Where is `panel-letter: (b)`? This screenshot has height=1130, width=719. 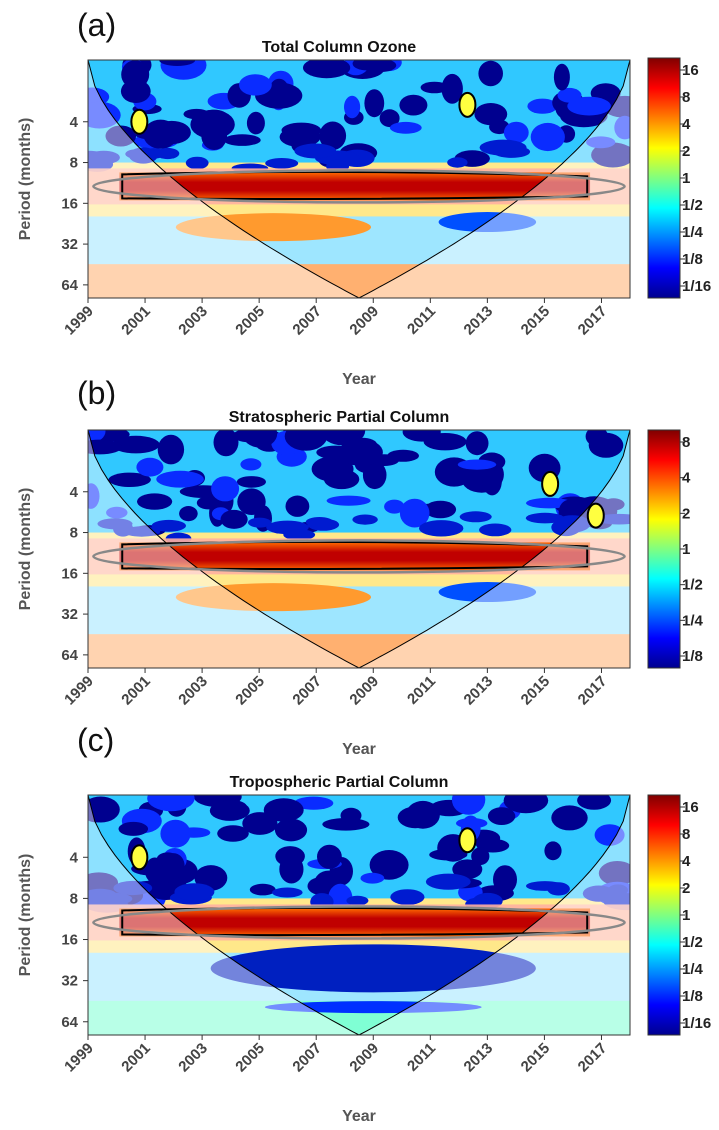 panel-letter: (b) is located at coordinates (96, 393).